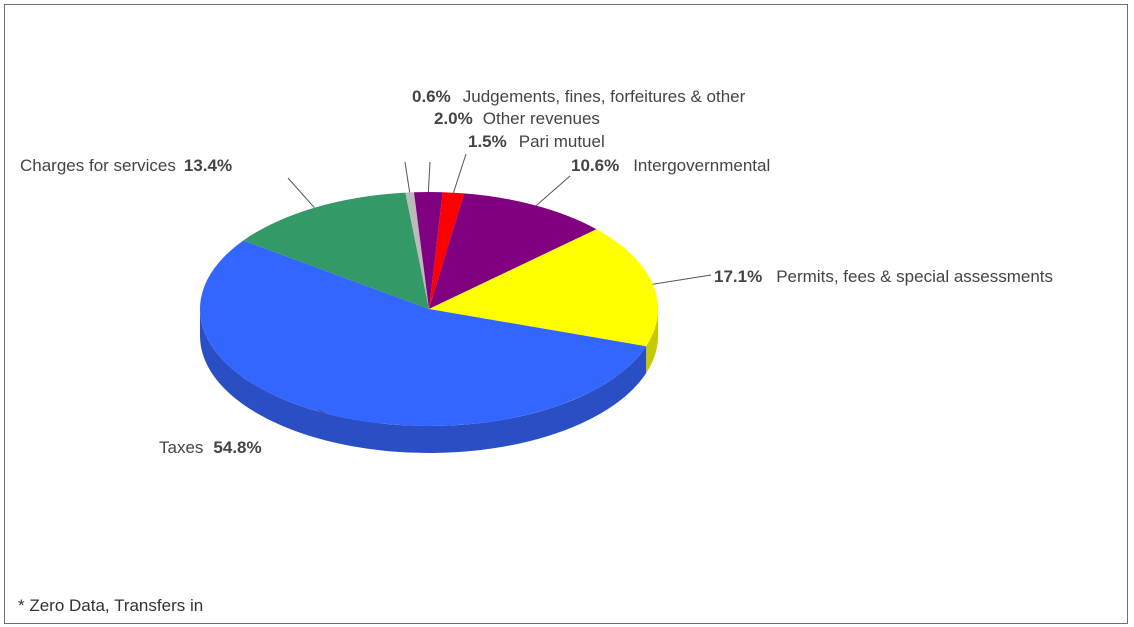 The height and width of the screenshot is (627, 1134). I want to click on pie-slice-other-revenues, so click(428, 250).